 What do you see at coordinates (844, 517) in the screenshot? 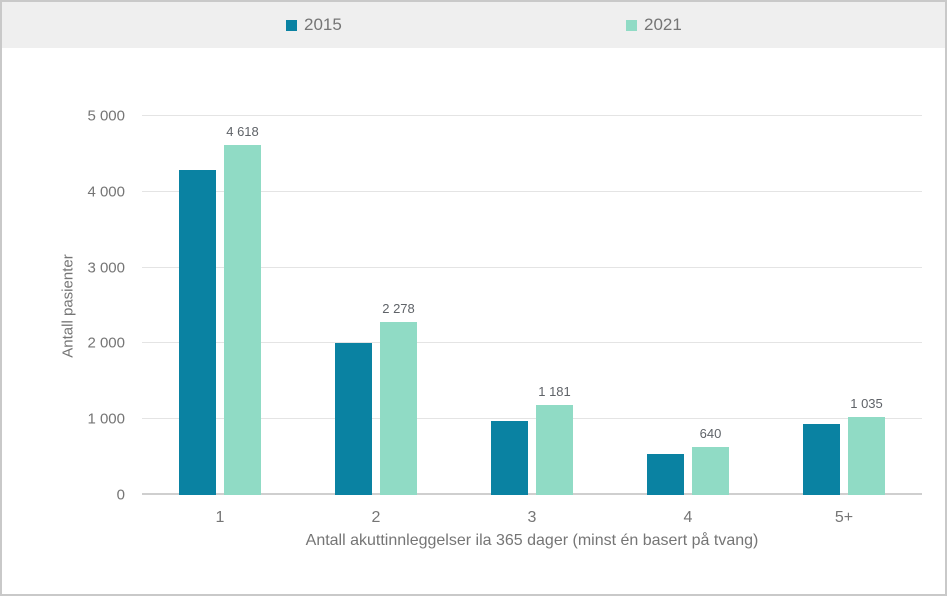
I see `x-category-label-5+: 5+` at bounding box center [844, 517].